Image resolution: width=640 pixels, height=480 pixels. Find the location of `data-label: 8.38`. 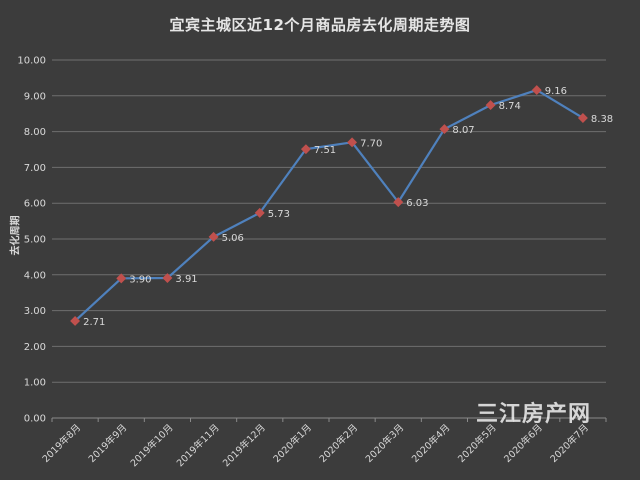

data-label: 8.38 is located at coordinates (602, 119).